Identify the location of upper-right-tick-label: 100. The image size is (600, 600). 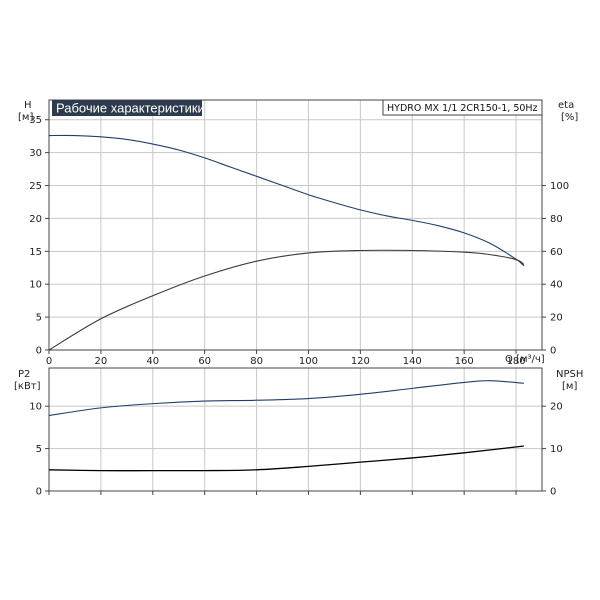
(559, 186).